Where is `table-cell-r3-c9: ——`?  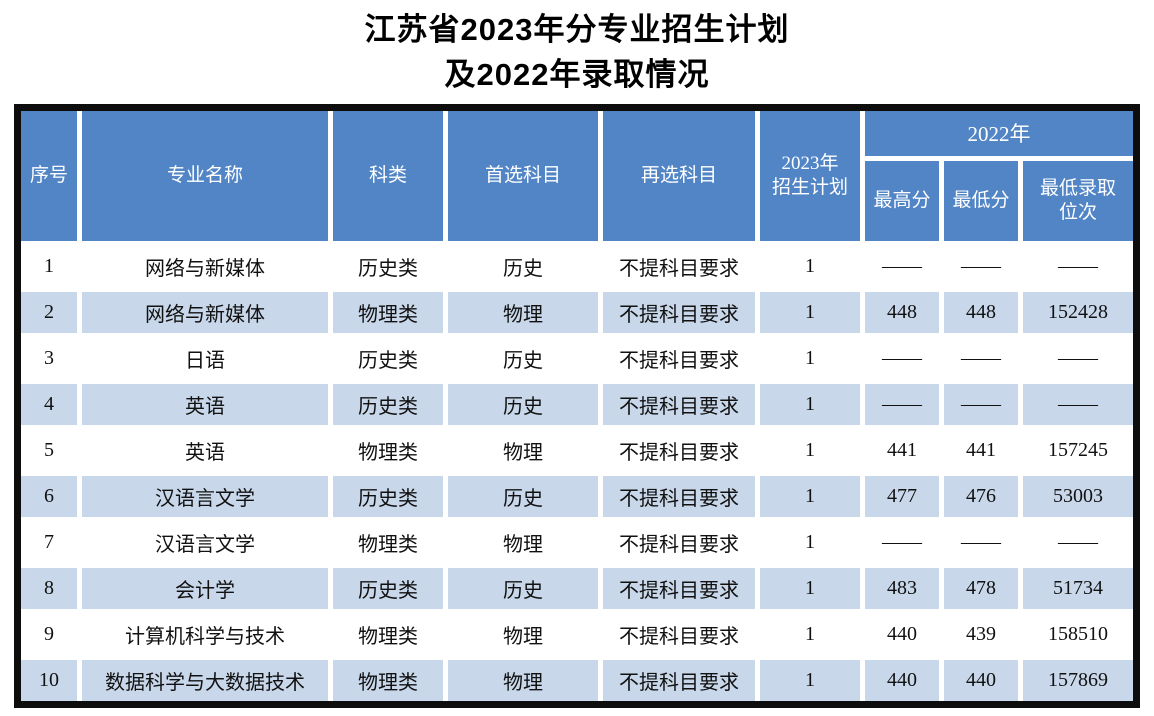
table-cell-r3-c9: —— is located at coordinates (1078, 358).